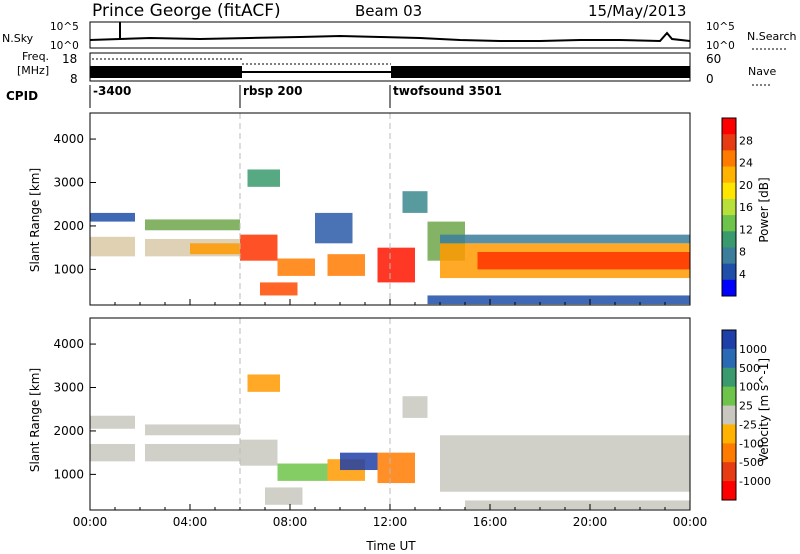  What do you see at coordinates (749, 368) in the screenshot?
I see `colorbar-tick-label: 500` at bounding box center [749, 368].